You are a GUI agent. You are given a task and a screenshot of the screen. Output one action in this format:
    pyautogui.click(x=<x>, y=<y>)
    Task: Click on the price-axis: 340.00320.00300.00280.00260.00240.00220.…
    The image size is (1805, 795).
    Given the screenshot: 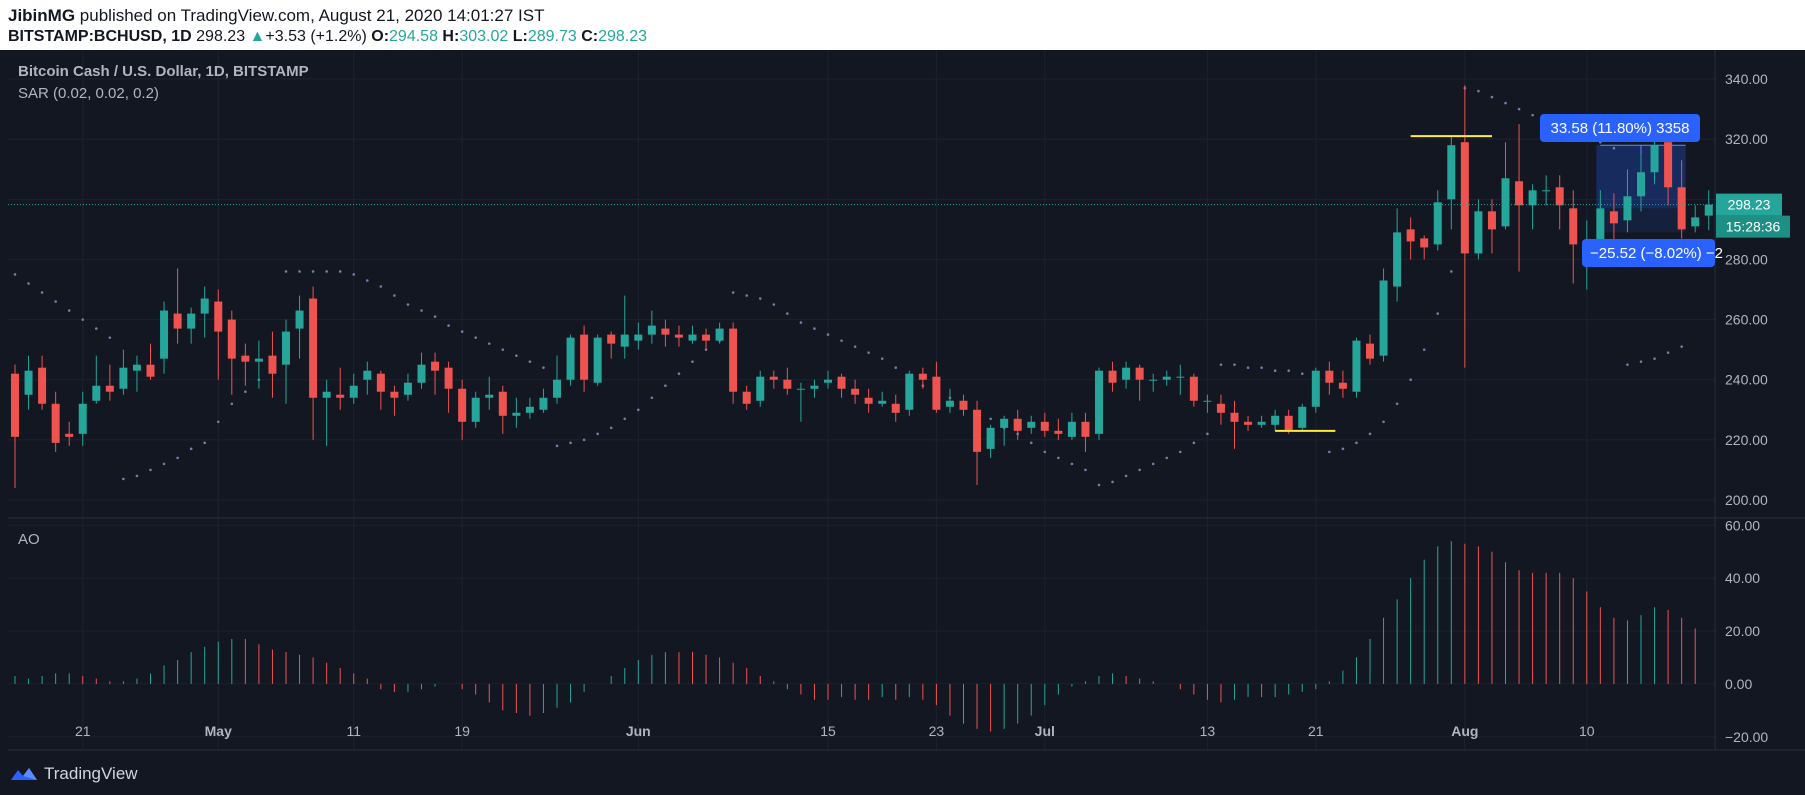 What is the action you would take?
    pyautogui.click(x=1746, y=289)
    